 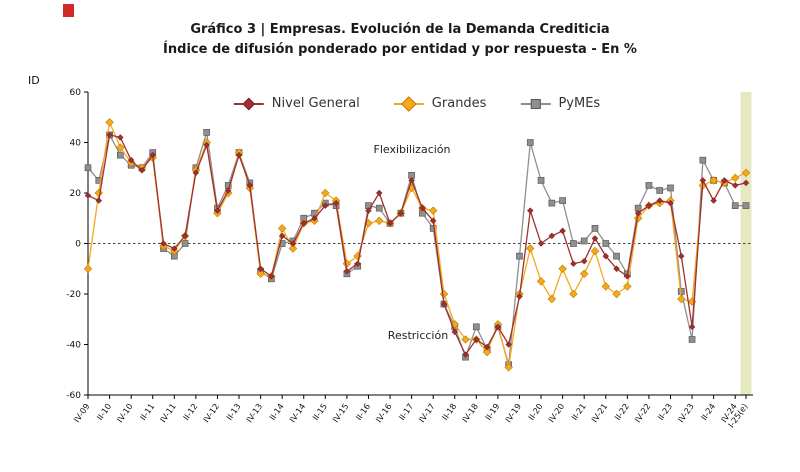 I want to click on y-tick-label: -60, so click(x=73, y=396).